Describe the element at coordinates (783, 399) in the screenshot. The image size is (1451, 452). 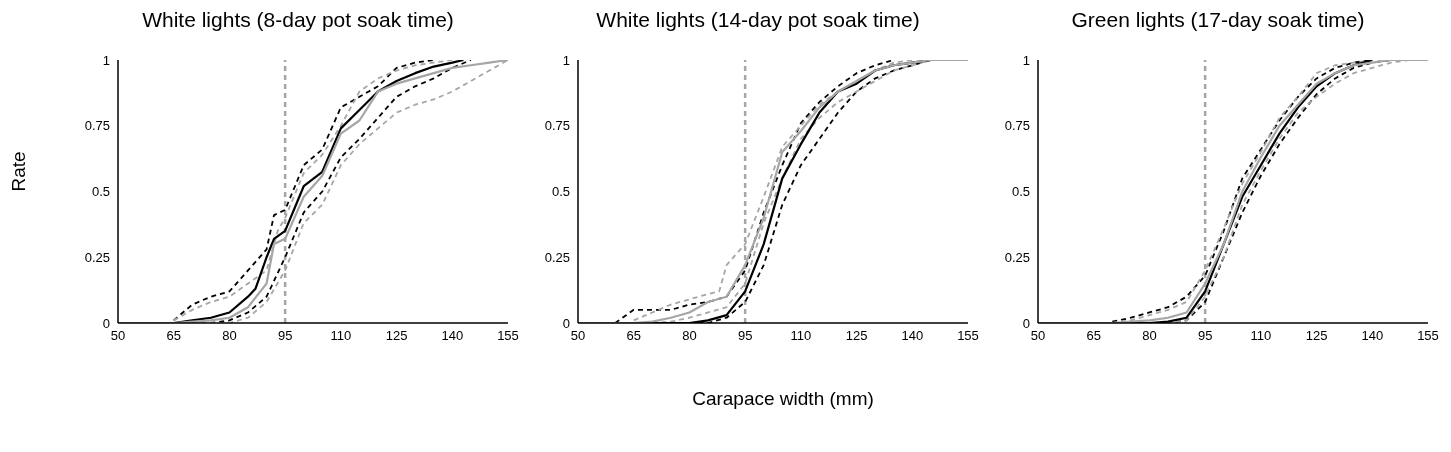
I see `x-axis-title: Carapace width (mm)` at that location.